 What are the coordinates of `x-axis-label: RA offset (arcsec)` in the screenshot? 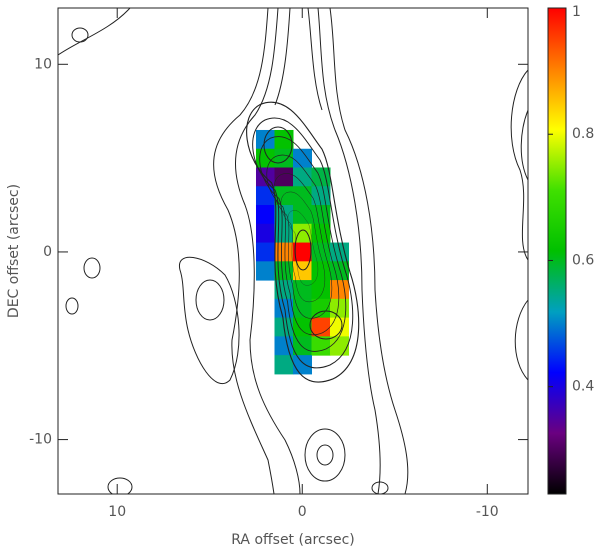 It's located at (293, 540).